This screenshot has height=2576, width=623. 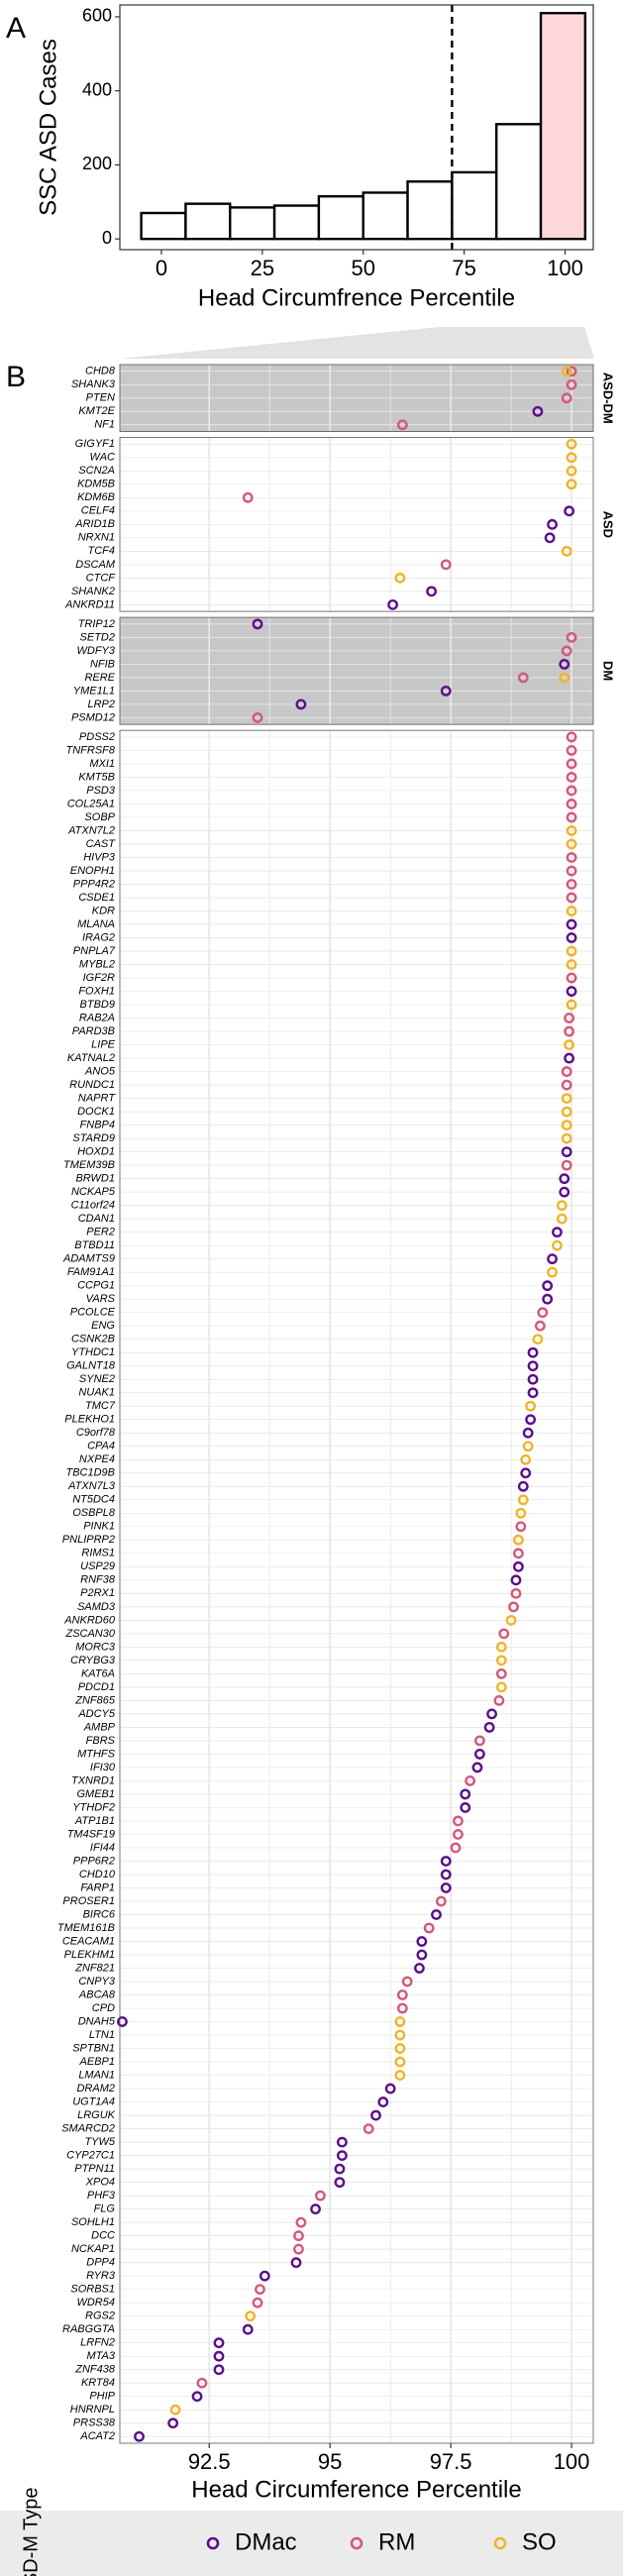 I want to click on y-tick-label: HNRNPL, so click(x=92, y=2409).